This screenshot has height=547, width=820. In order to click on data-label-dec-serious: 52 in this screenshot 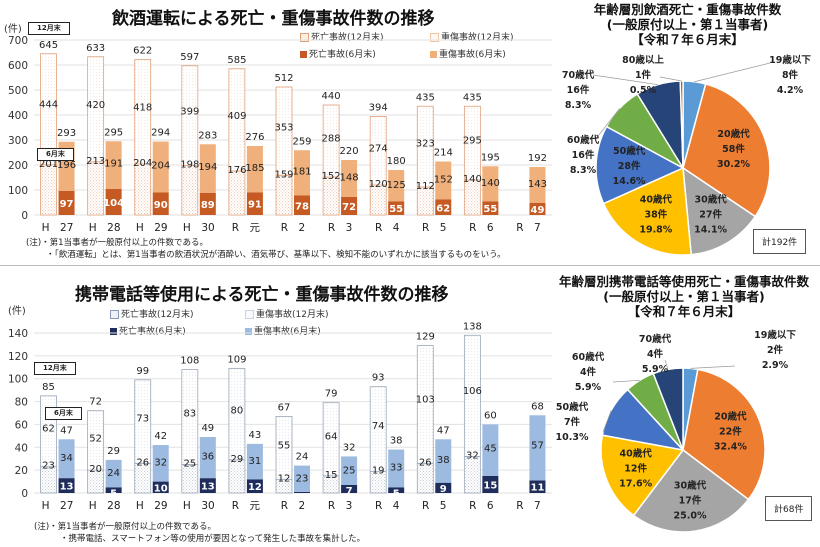, I will do `click(95, 438)`.